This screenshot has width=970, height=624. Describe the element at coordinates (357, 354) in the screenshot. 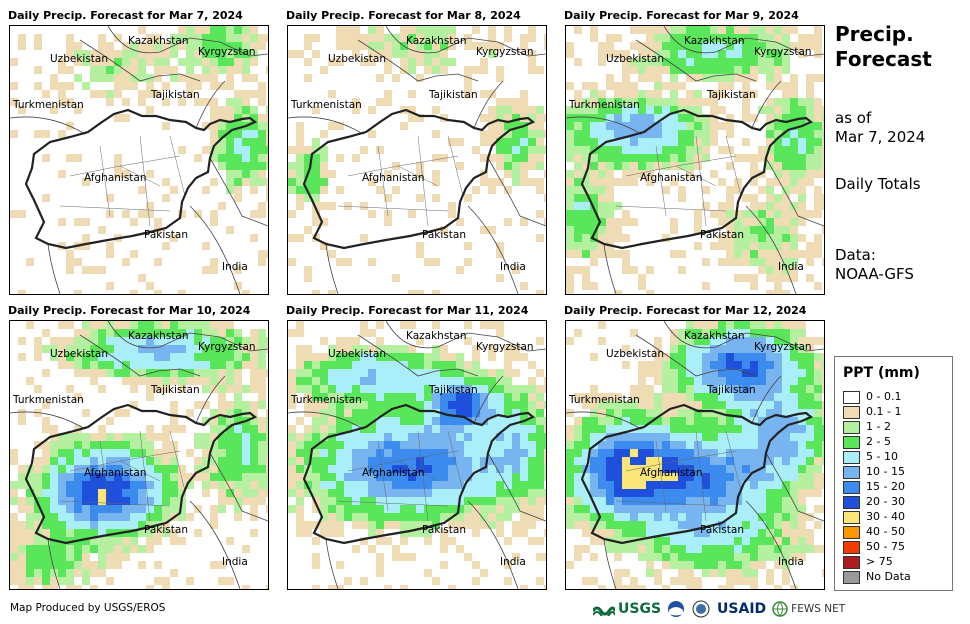

I see `country-label: Uzbekistan` at that location.